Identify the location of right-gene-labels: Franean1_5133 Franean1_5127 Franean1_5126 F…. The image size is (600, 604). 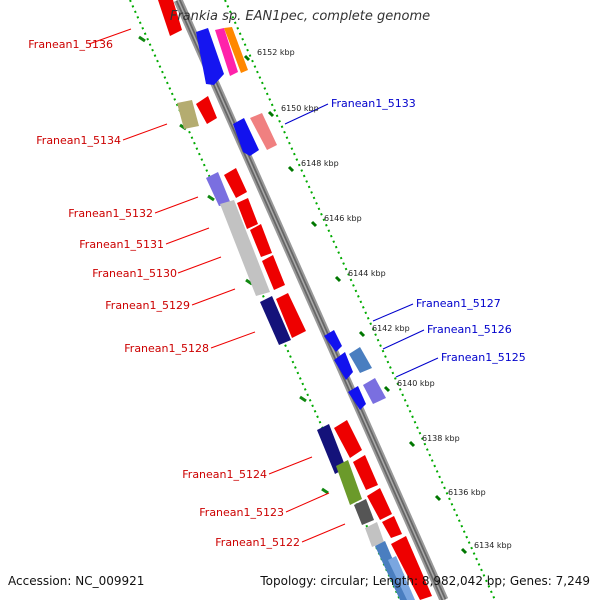
(428, 230).